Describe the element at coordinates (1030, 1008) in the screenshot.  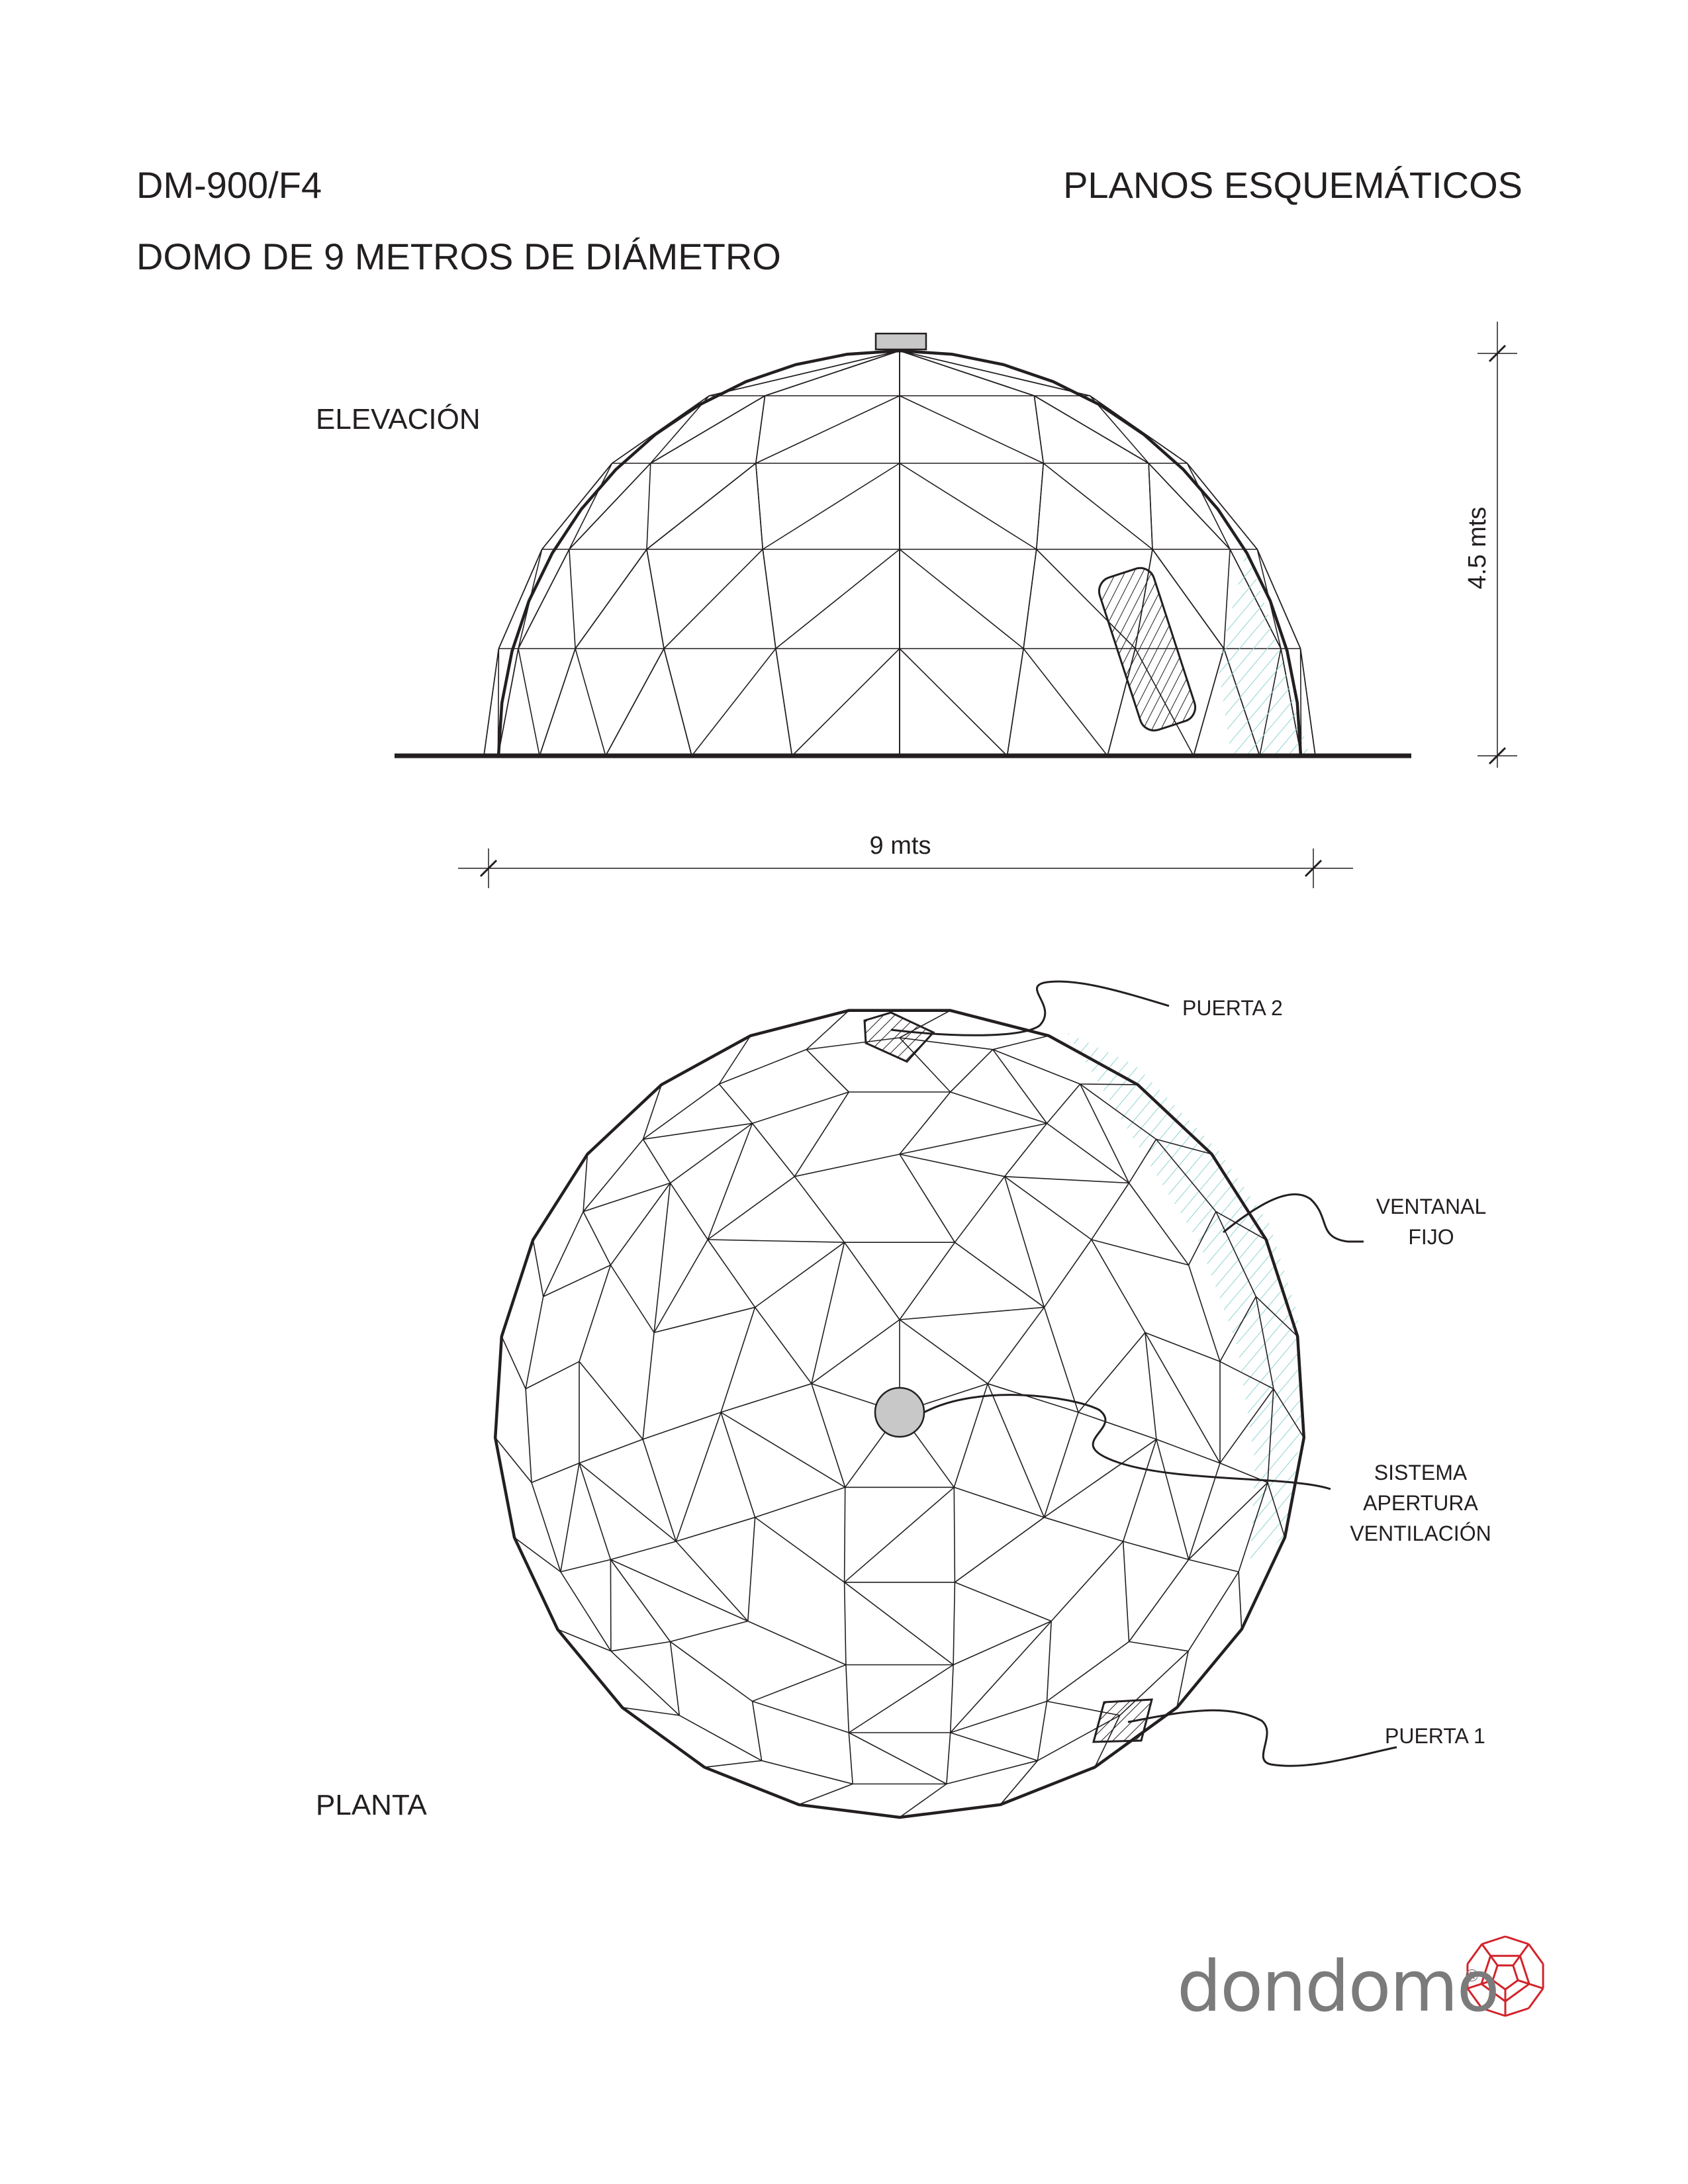
I see `door-2-leader` at that location.